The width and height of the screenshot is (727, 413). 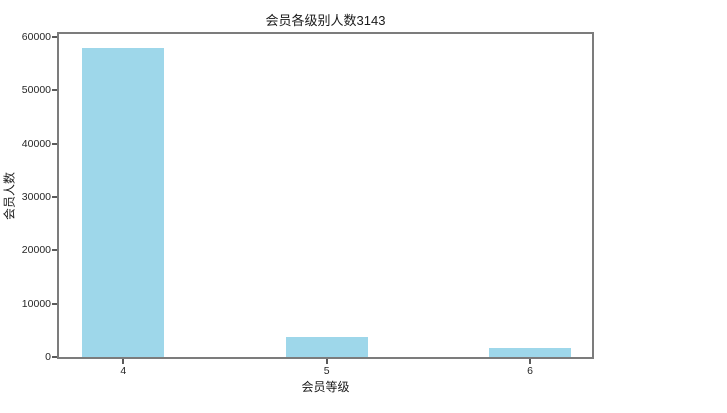 I want to click on y-tick-label: 0, so click(x=48, y=357).